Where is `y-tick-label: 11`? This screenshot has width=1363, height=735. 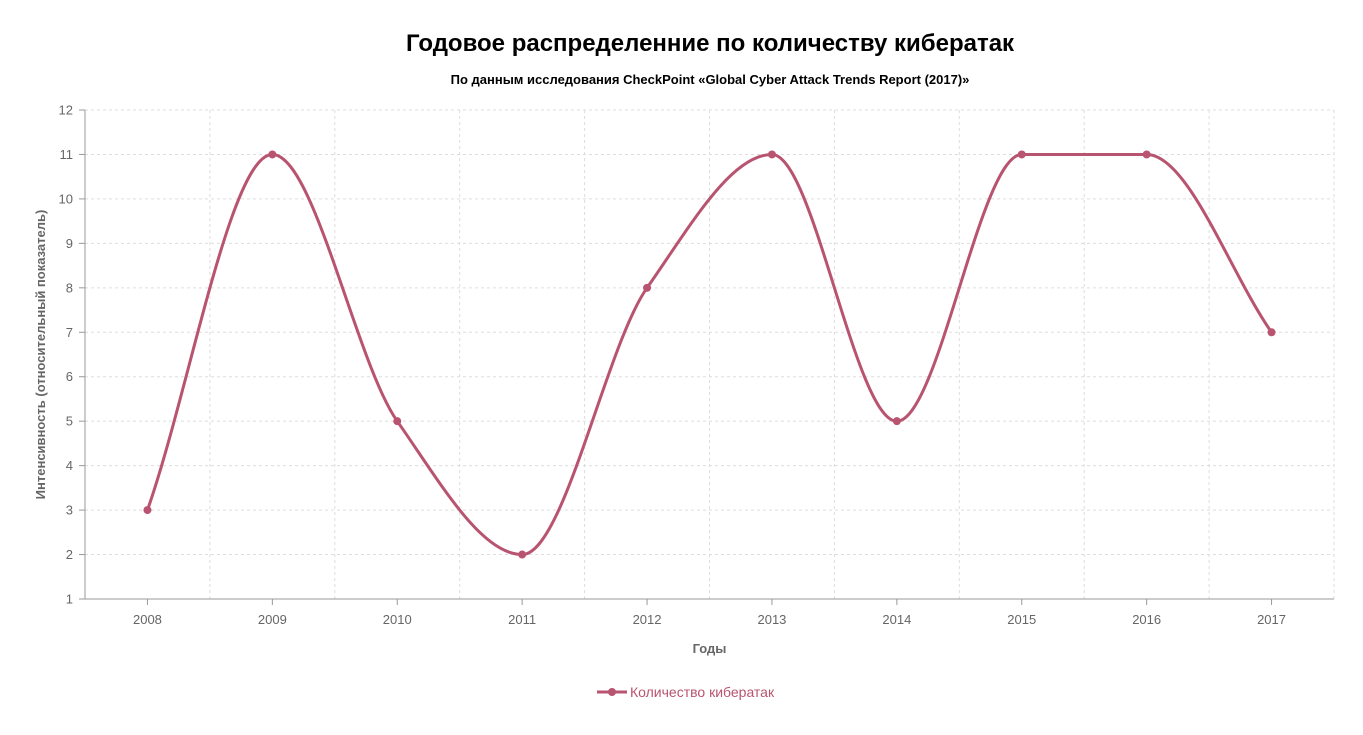
y-tick-label: 11 is located at coordinates (67, 154).